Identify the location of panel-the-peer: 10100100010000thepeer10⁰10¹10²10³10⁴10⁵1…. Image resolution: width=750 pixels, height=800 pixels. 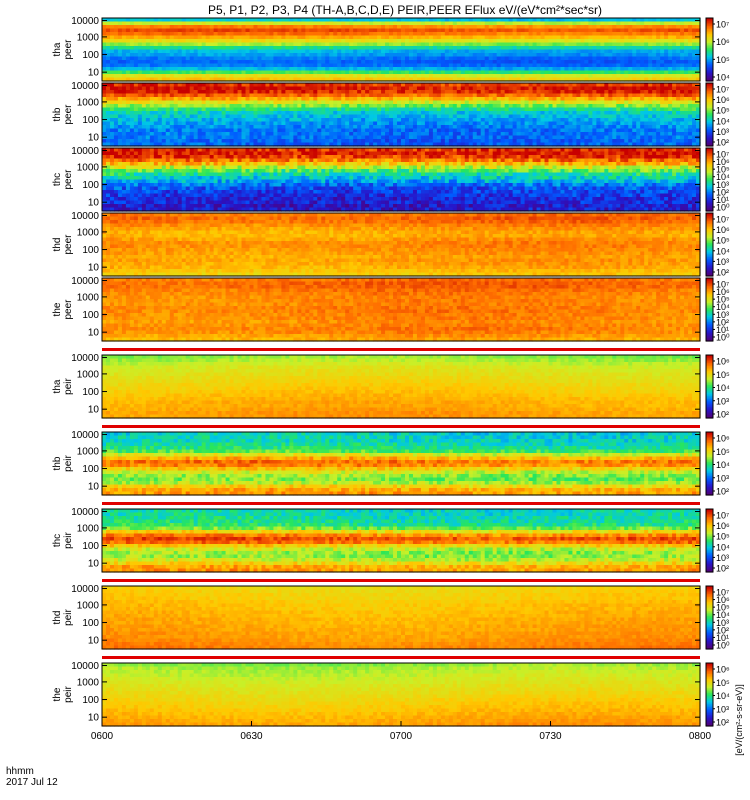
(391, 309).